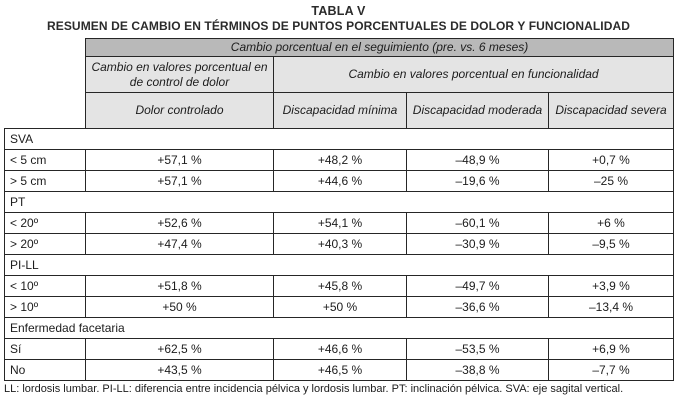 This screenshot has height=406, width=677. Describe the element at coordinates (45, 244) in the screenshot. I see `row-label-cell: > 20º` at that location.